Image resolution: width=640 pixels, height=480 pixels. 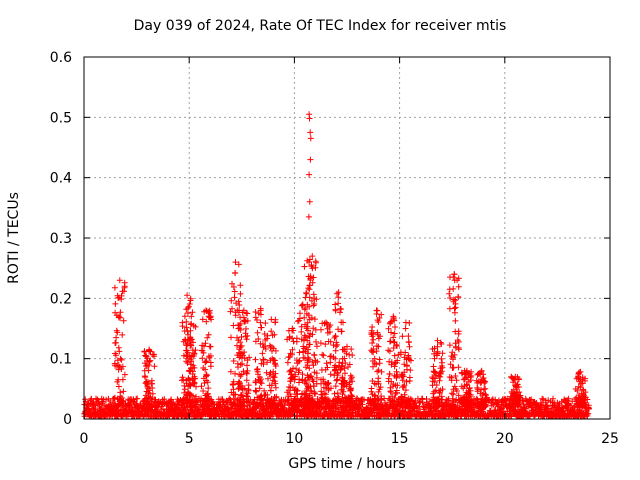 I want to click on x-tick-label: 15, so click(x=400, y=439).